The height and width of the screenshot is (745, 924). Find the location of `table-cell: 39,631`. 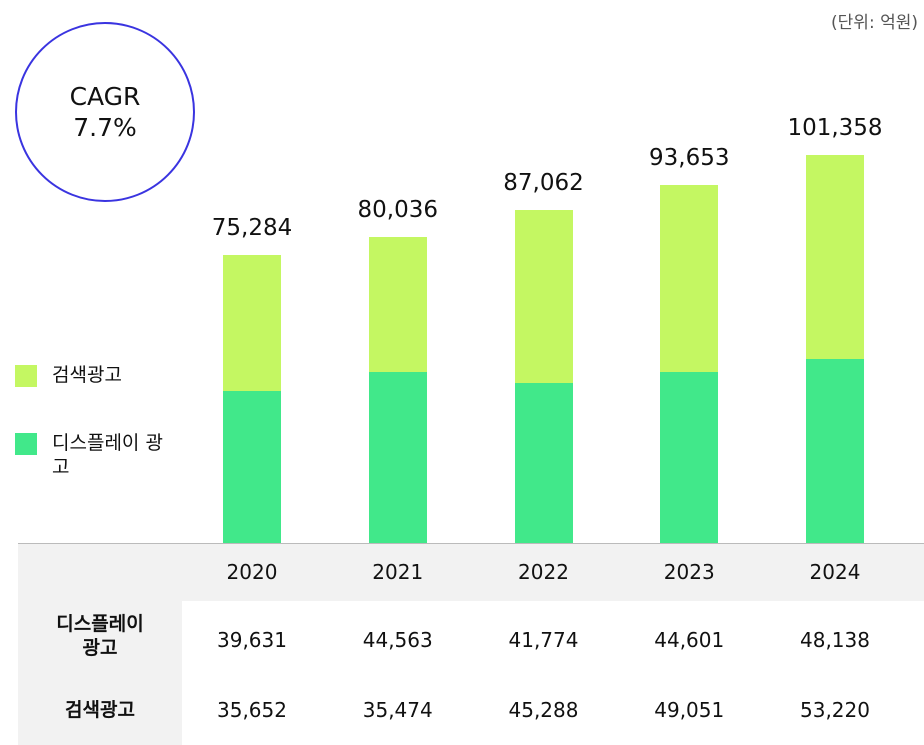

table-cell: 39,631 is located at coordinates (252, 640).